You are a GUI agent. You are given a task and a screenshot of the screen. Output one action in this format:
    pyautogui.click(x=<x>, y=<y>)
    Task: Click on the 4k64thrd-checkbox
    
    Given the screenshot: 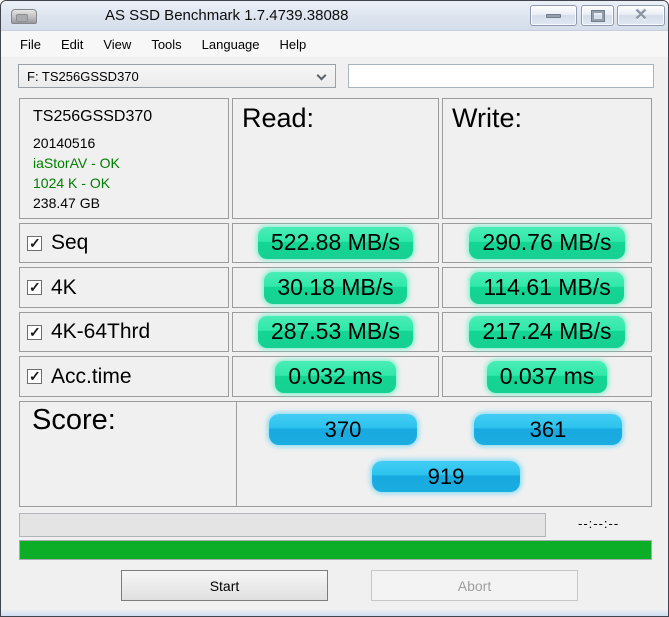 What is the action you would take?
    pyautogui.click(x=34, y=332)
    